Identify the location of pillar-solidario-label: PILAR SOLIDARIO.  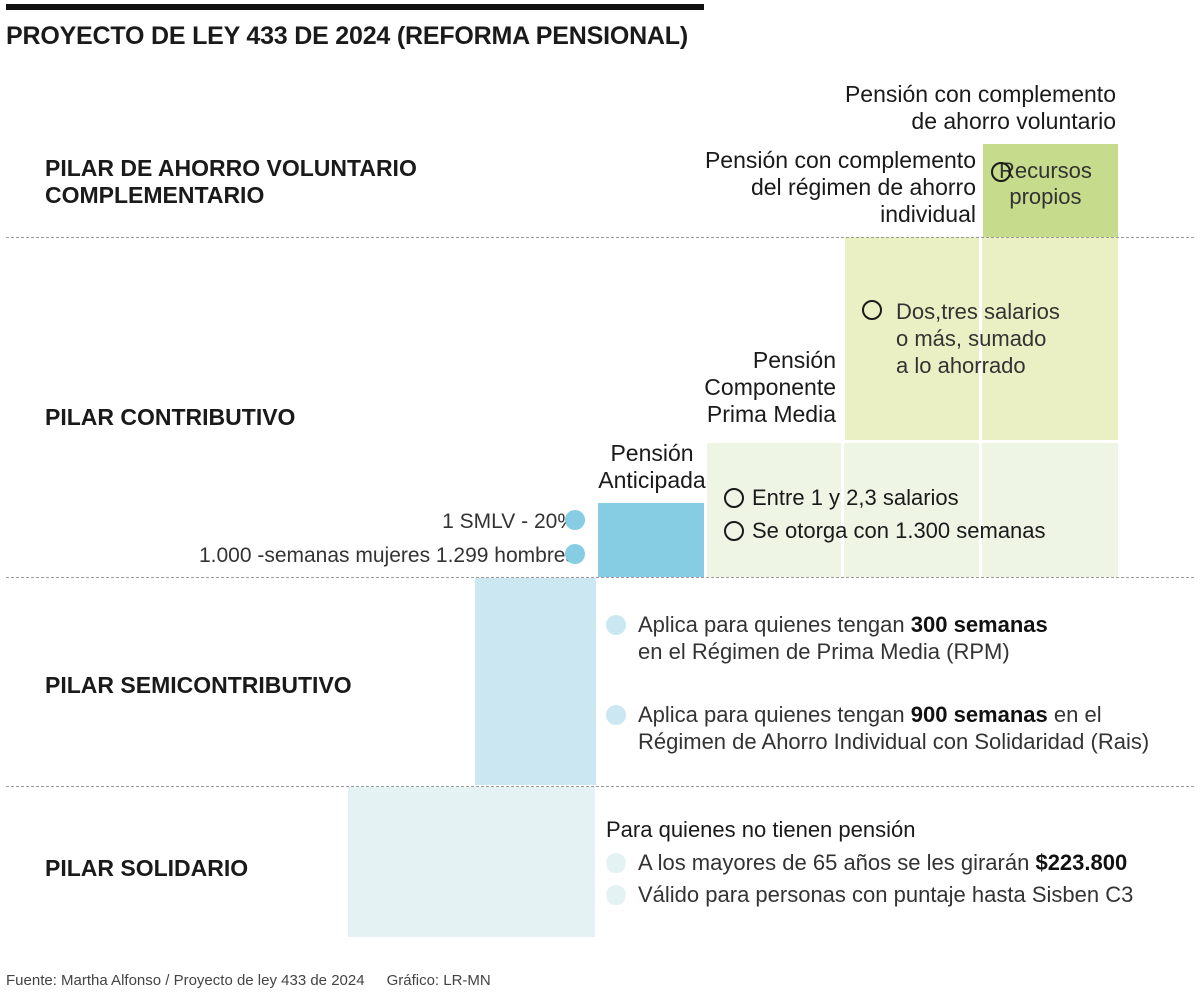
(147, 868).